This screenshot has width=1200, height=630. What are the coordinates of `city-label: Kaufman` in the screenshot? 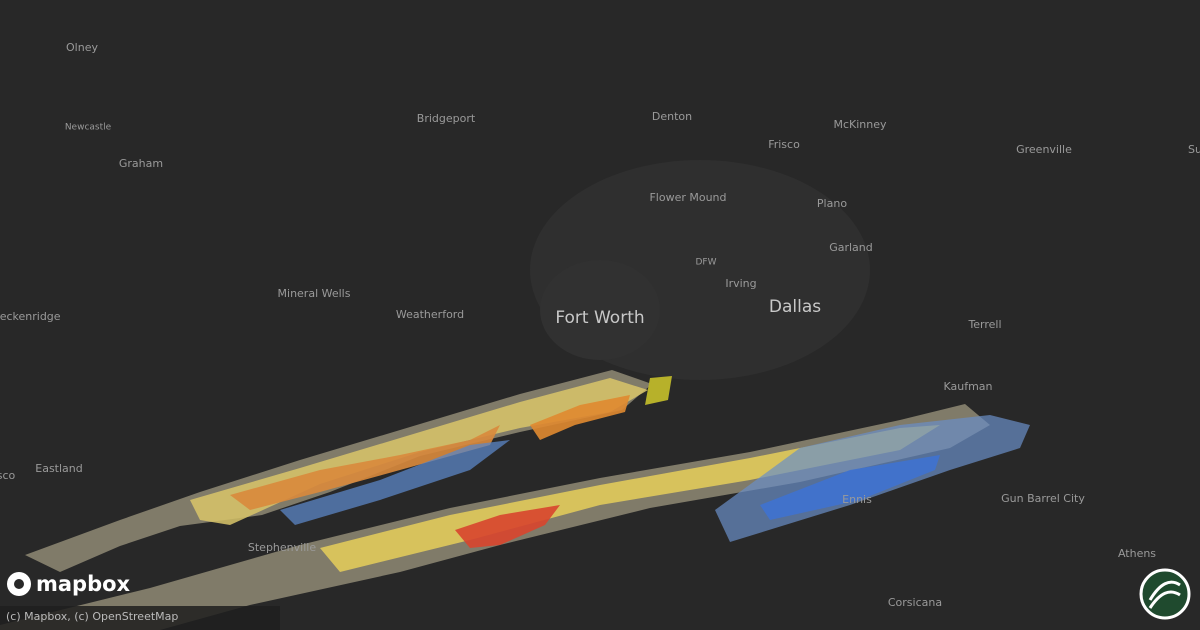 It's located at (967, 386).